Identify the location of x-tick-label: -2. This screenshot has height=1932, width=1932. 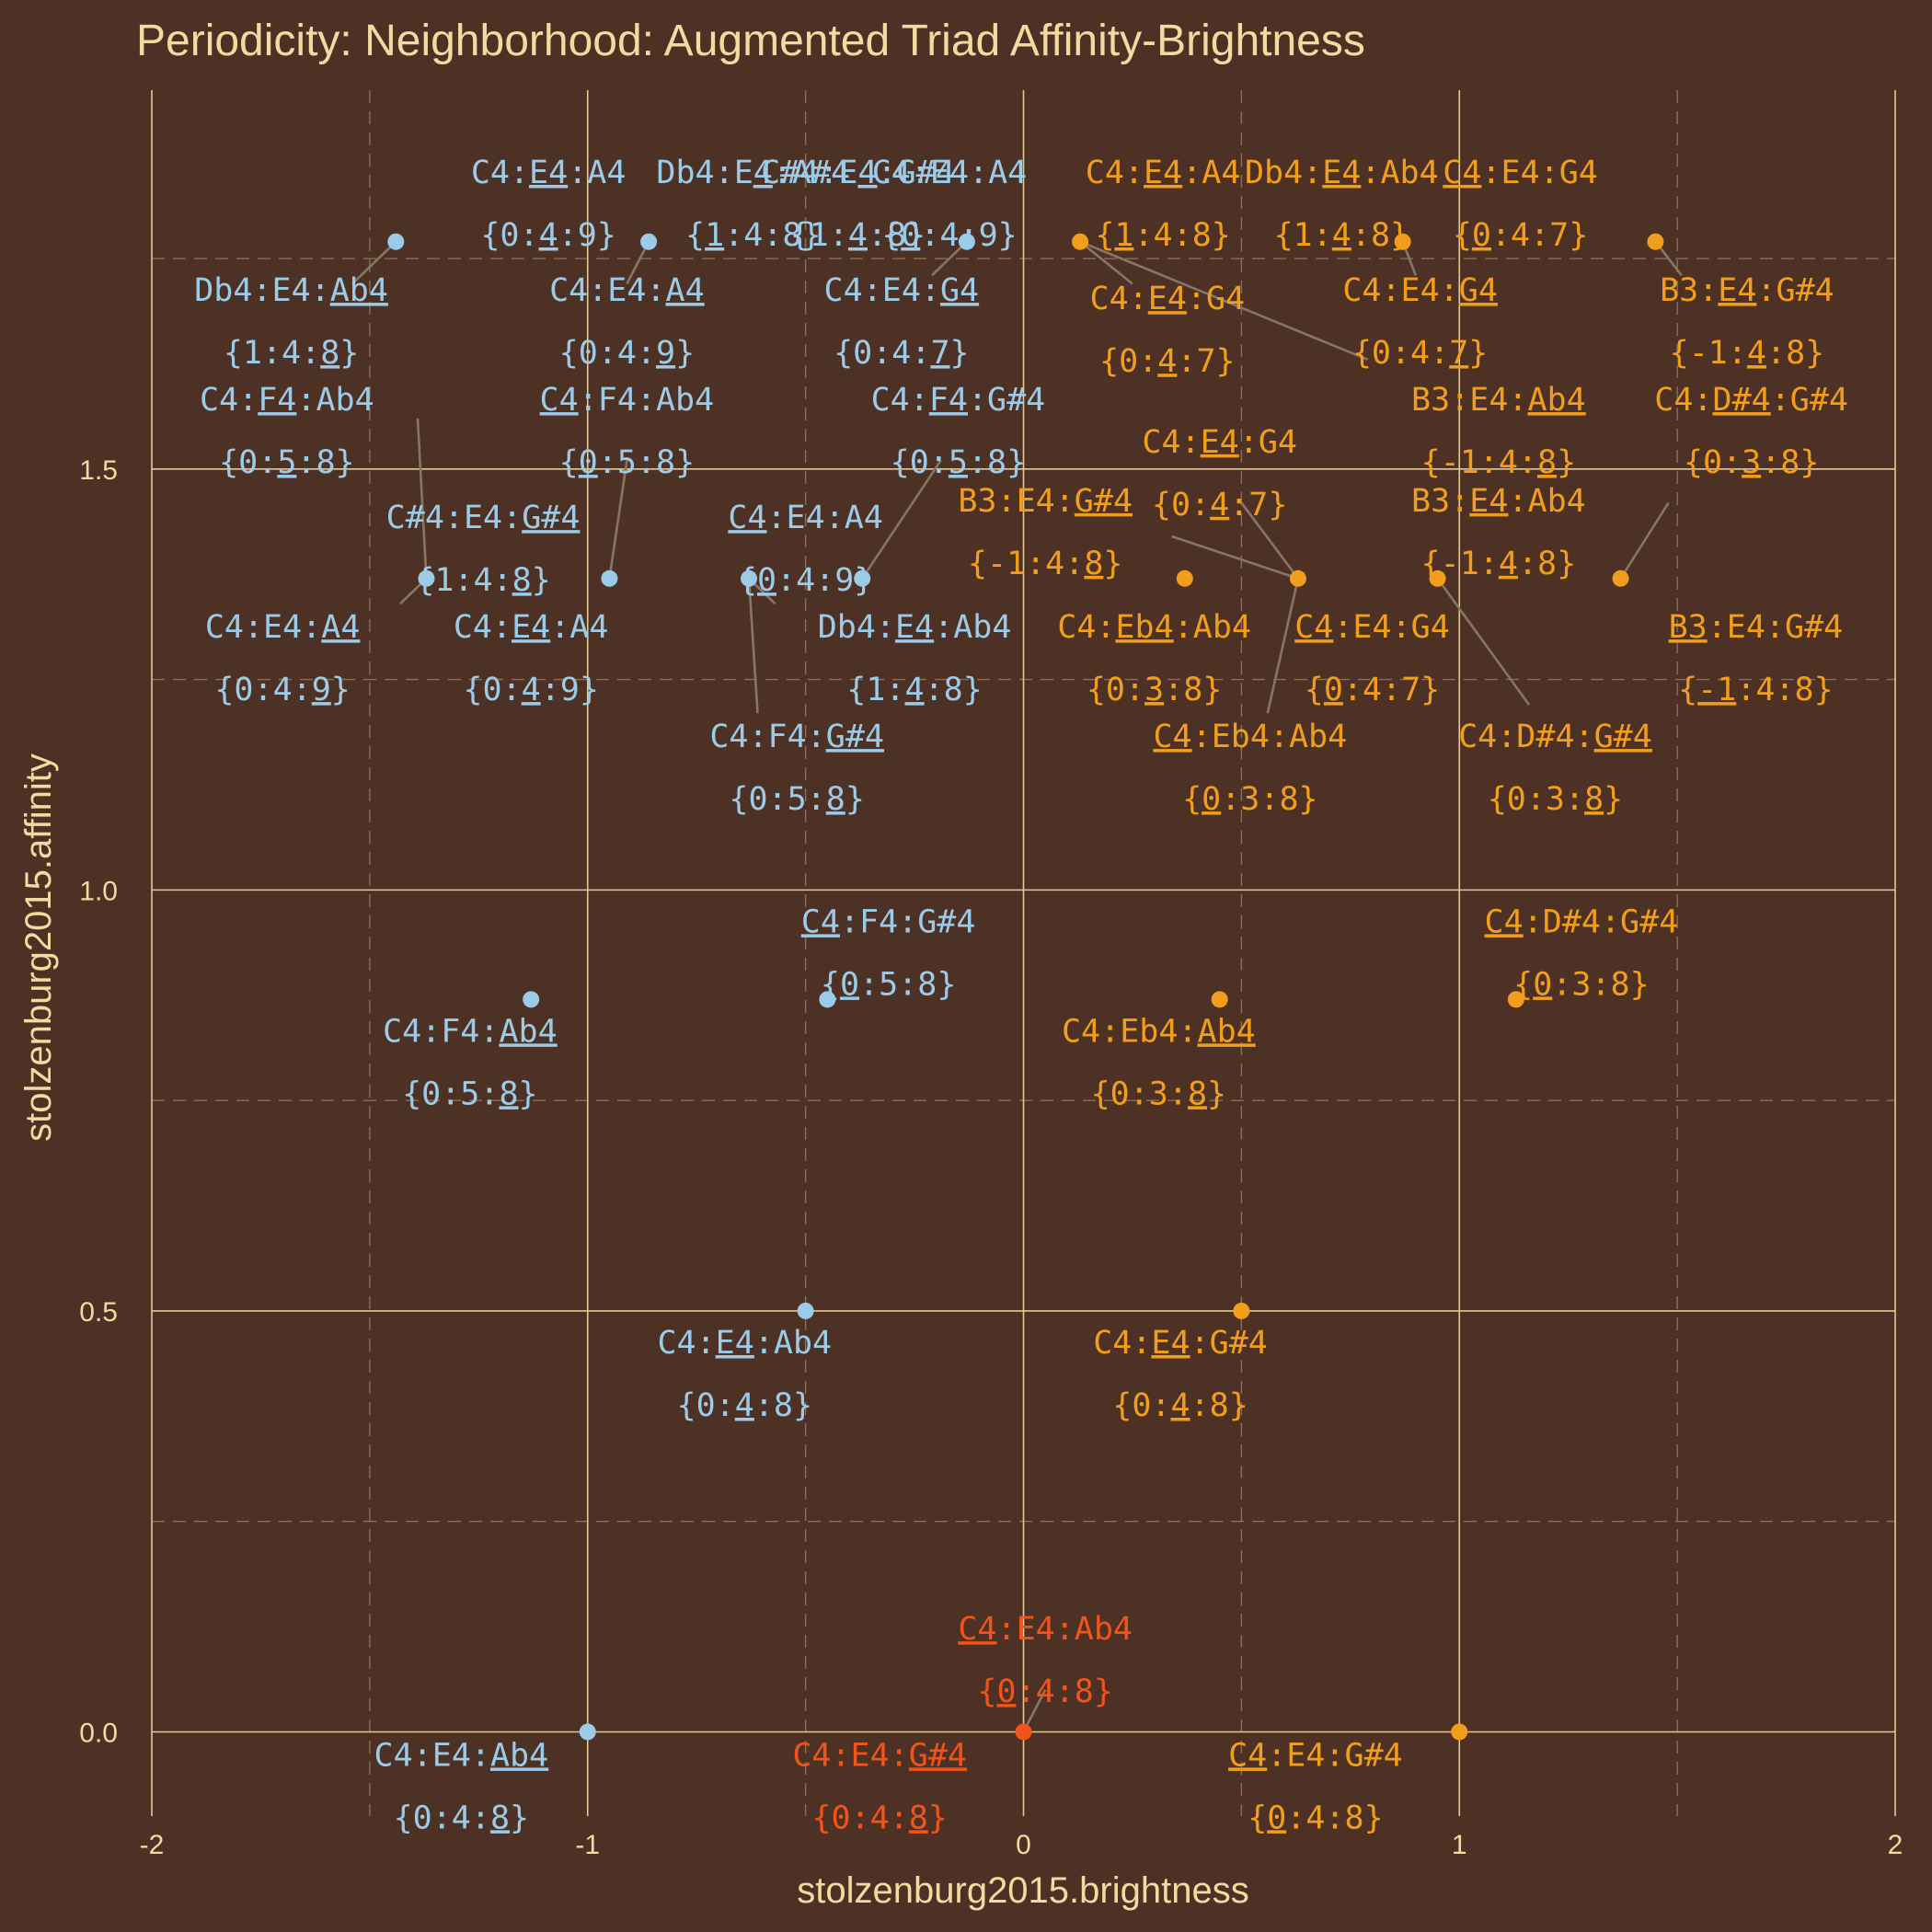
(152, 1845).